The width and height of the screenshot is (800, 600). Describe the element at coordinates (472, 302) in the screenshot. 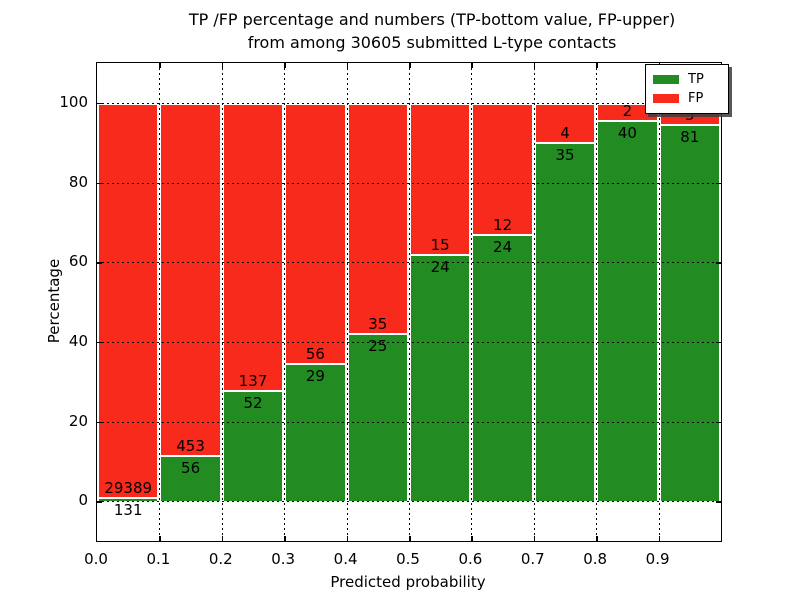

I see `gridline-x-0.6` at that location.